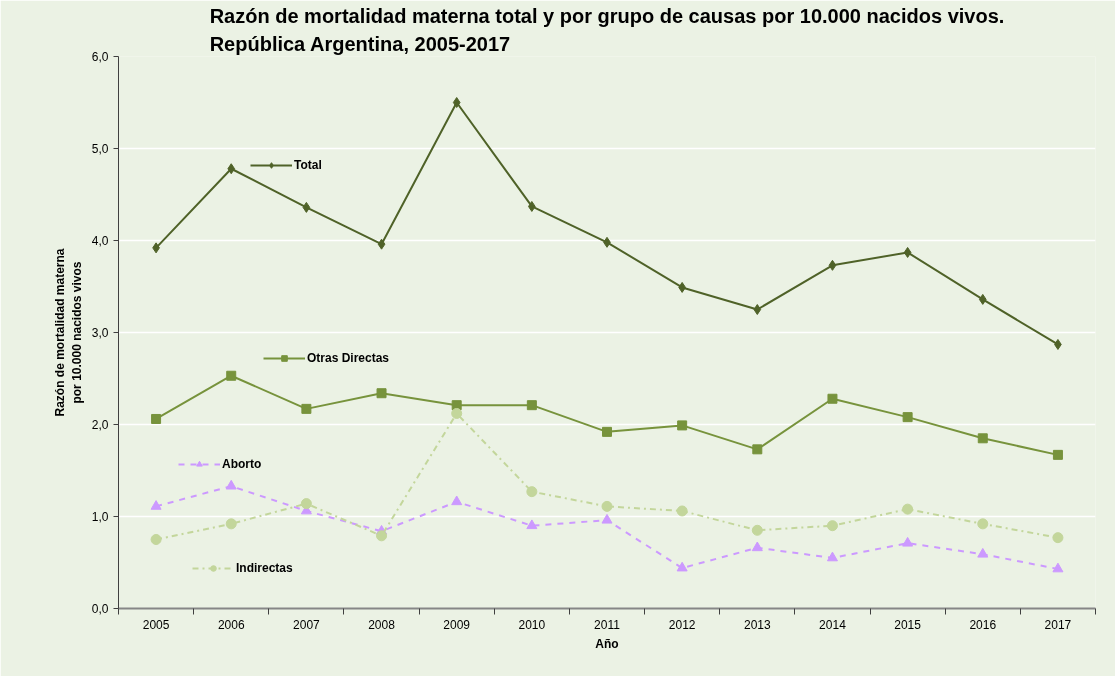 Image resolution: width=1119 pixels, height=681 pixels. I want to click on legend-label: Total, so click(308, 165).